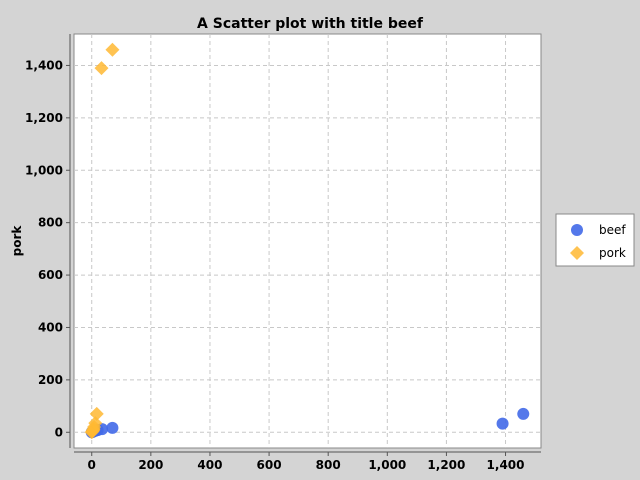 The height and width of the screenshot is (480, 640). Describe the element at coordinates (598, 241) in the screenshot. I see `legend-items: beef pork` at that location.